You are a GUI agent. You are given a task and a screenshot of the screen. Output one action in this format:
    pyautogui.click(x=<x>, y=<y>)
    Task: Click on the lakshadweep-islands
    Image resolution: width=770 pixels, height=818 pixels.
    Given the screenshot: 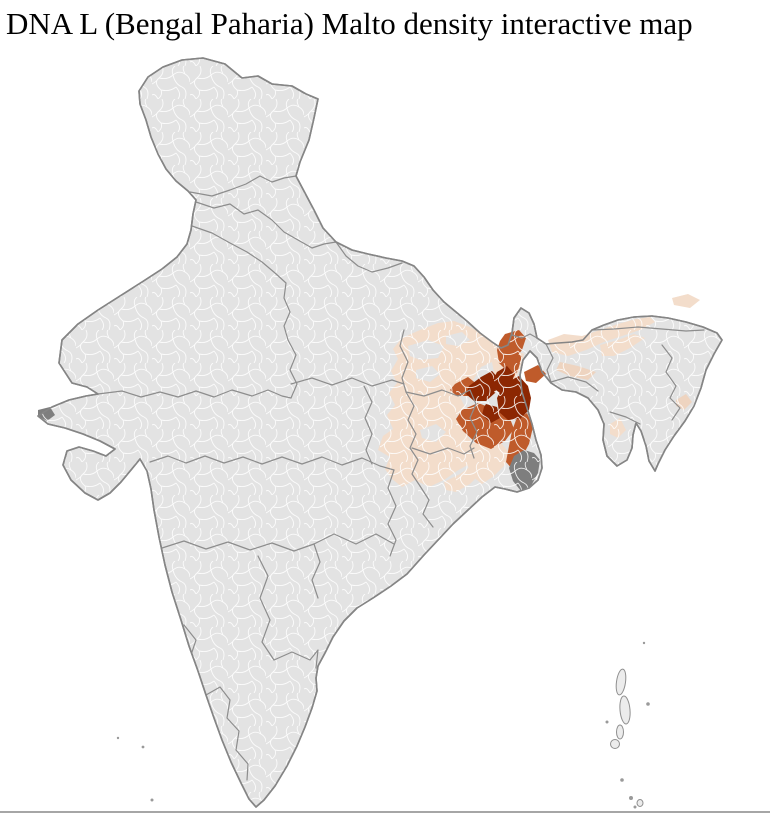 What is the action you would take?
    pyautogui.click(x=135, y=769)
    